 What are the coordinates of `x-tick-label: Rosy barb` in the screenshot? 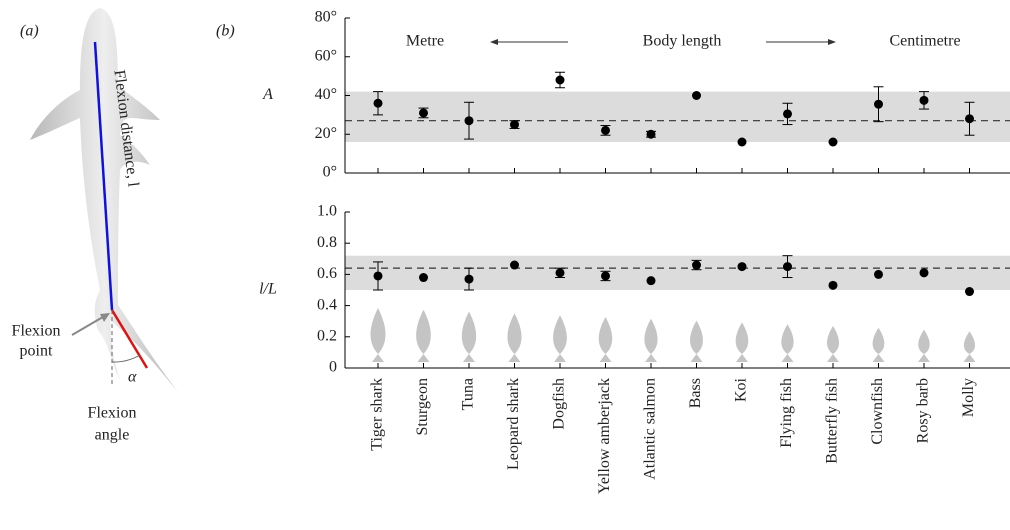 It's located at (923, 410).